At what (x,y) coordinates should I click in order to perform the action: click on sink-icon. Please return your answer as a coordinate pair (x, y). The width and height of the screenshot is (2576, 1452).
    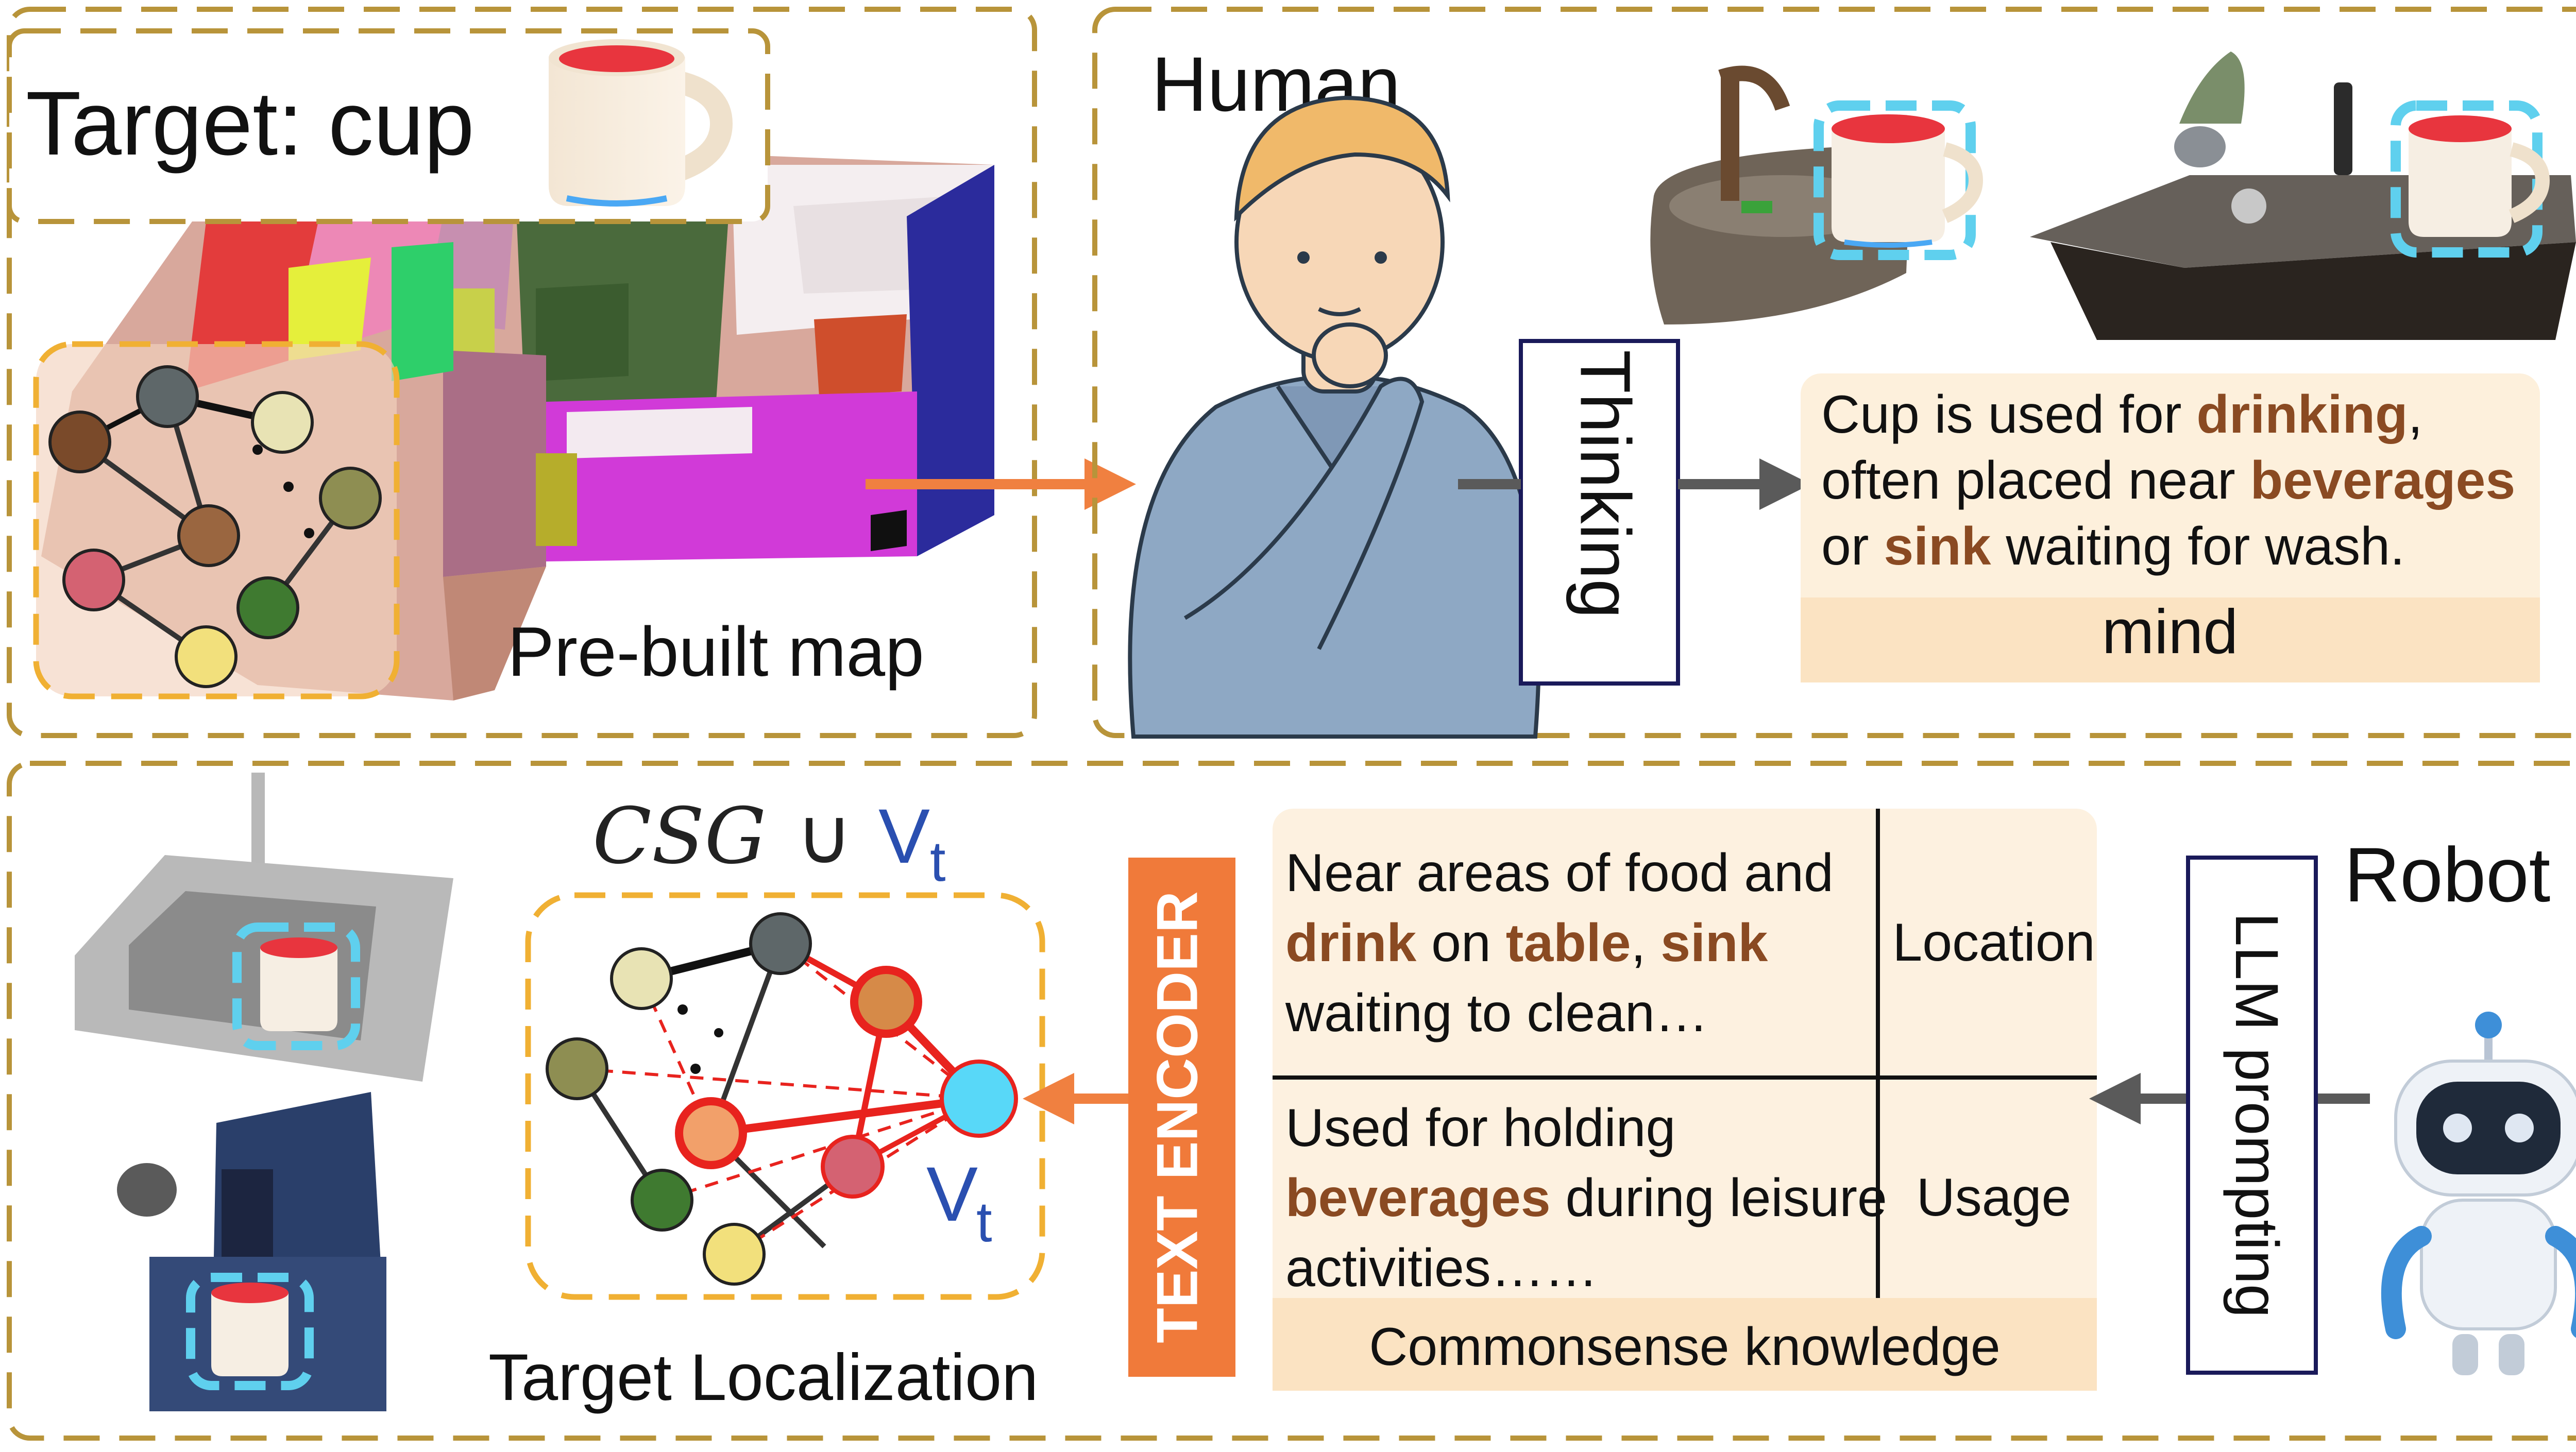
    Looking at the image, I should click on (1817, 194).